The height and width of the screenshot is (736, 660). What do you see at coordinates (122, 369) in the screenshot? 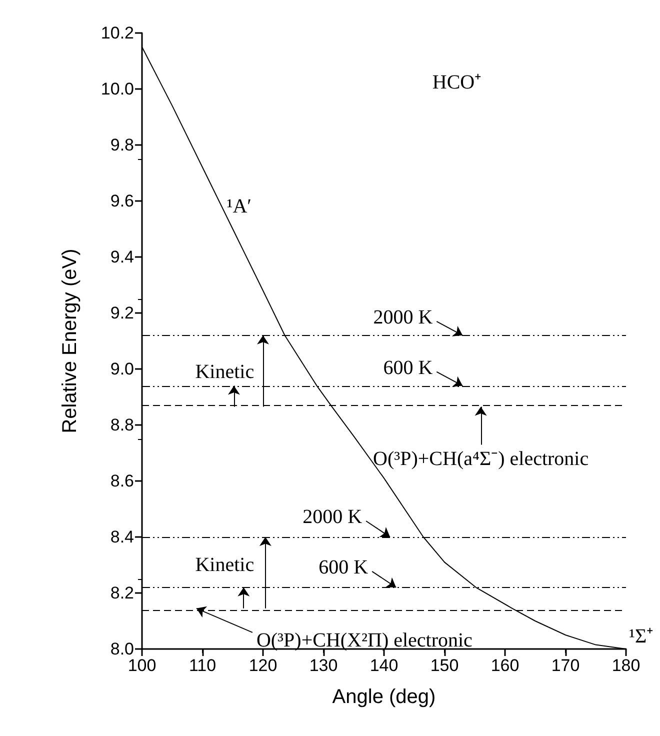
I see `y-tick-label: 9.0` at bounding box center [122, 369].